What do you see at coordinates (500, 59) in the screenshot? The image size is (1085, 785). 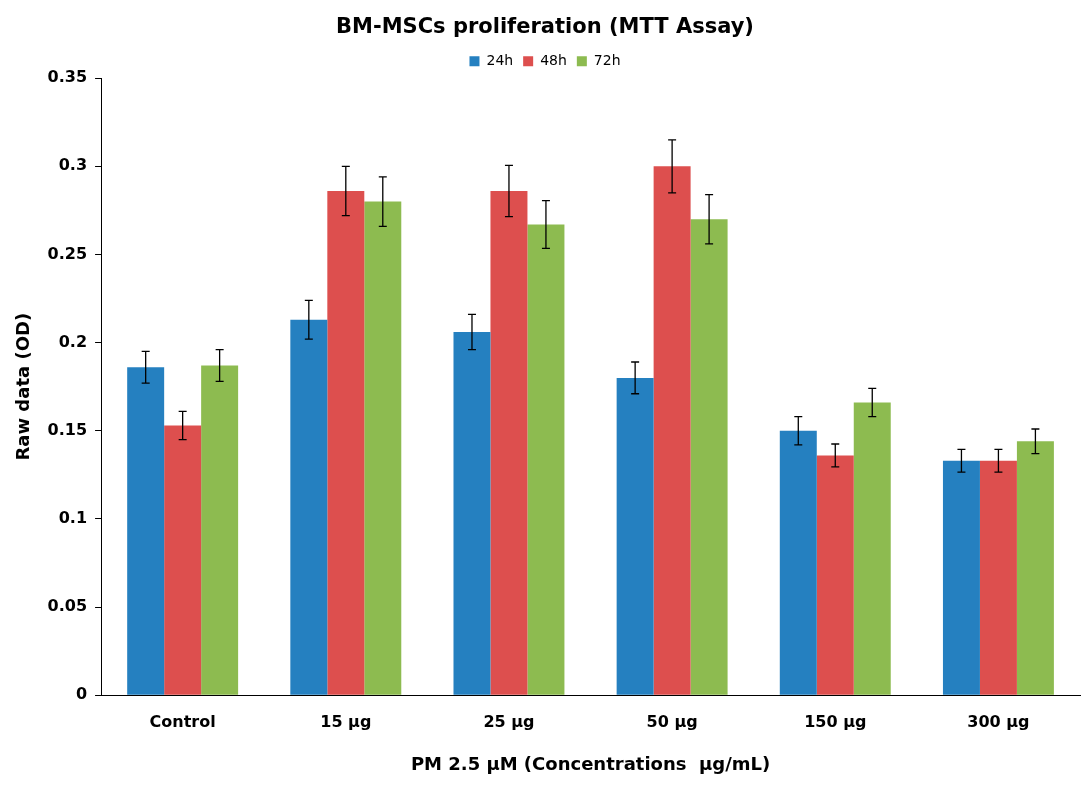 I see `legend-label: 24h` at bounding box center [500, 59].